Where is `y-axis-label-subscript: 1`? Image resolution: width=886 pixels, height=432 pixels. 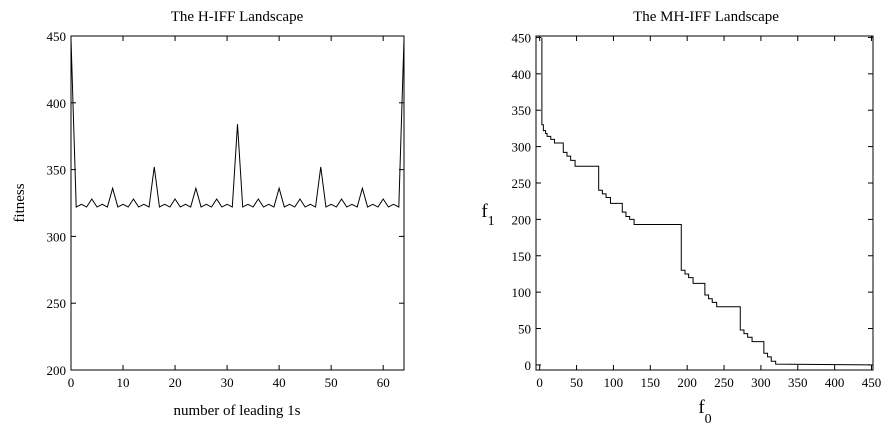 y-axis-label-subscript: 1 is located at coordinates (491, 221).